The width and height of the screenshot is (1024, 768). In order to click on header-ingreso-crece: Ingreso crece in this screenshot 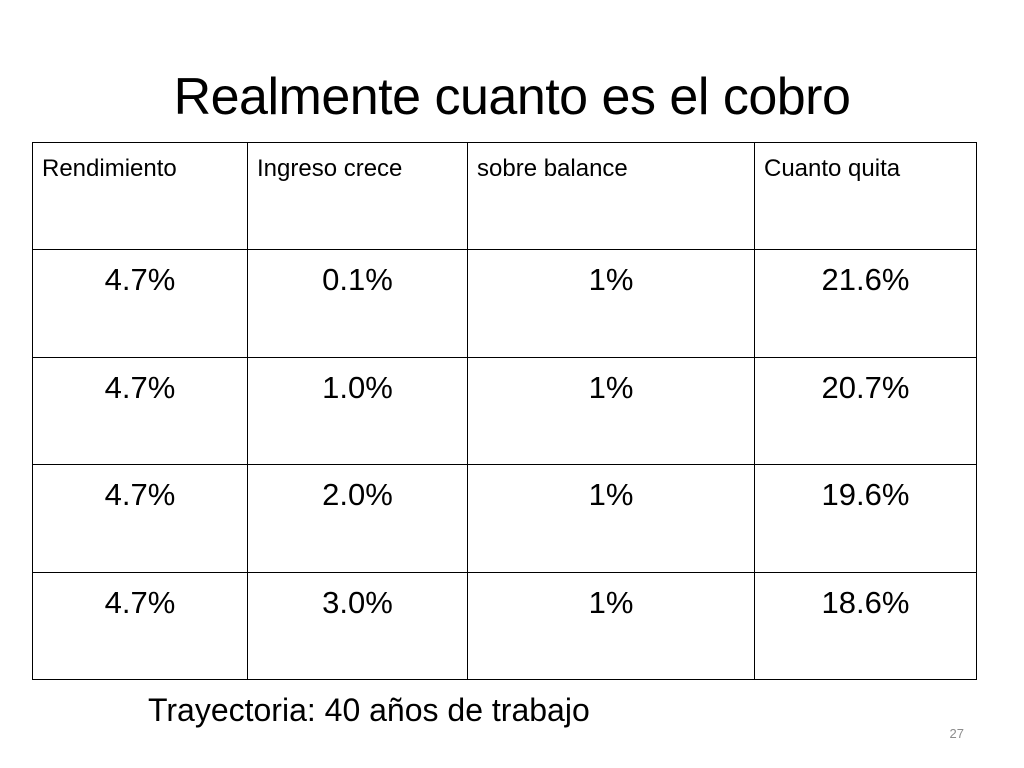, I will do `click(357, 196)`.